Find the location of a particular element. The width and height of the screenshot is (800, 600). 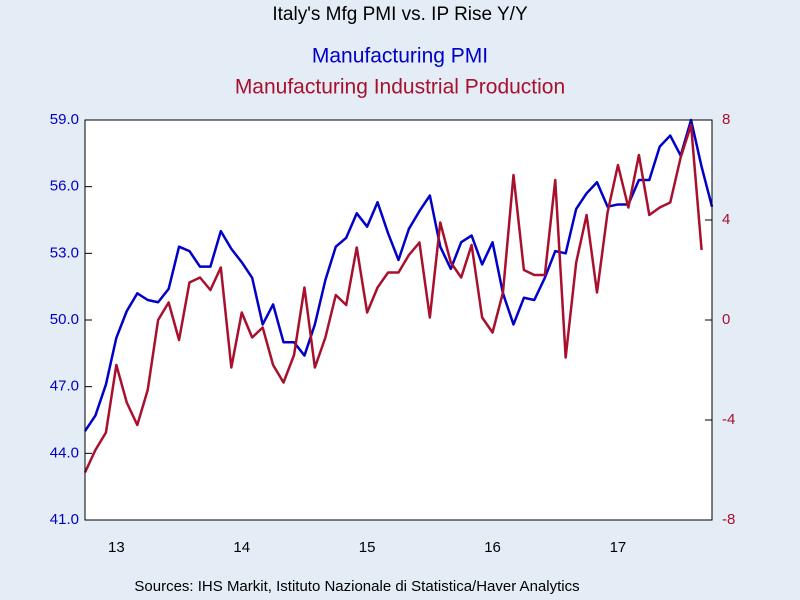

y-tick-label: 44.0 is located at coordinates (64, 452).